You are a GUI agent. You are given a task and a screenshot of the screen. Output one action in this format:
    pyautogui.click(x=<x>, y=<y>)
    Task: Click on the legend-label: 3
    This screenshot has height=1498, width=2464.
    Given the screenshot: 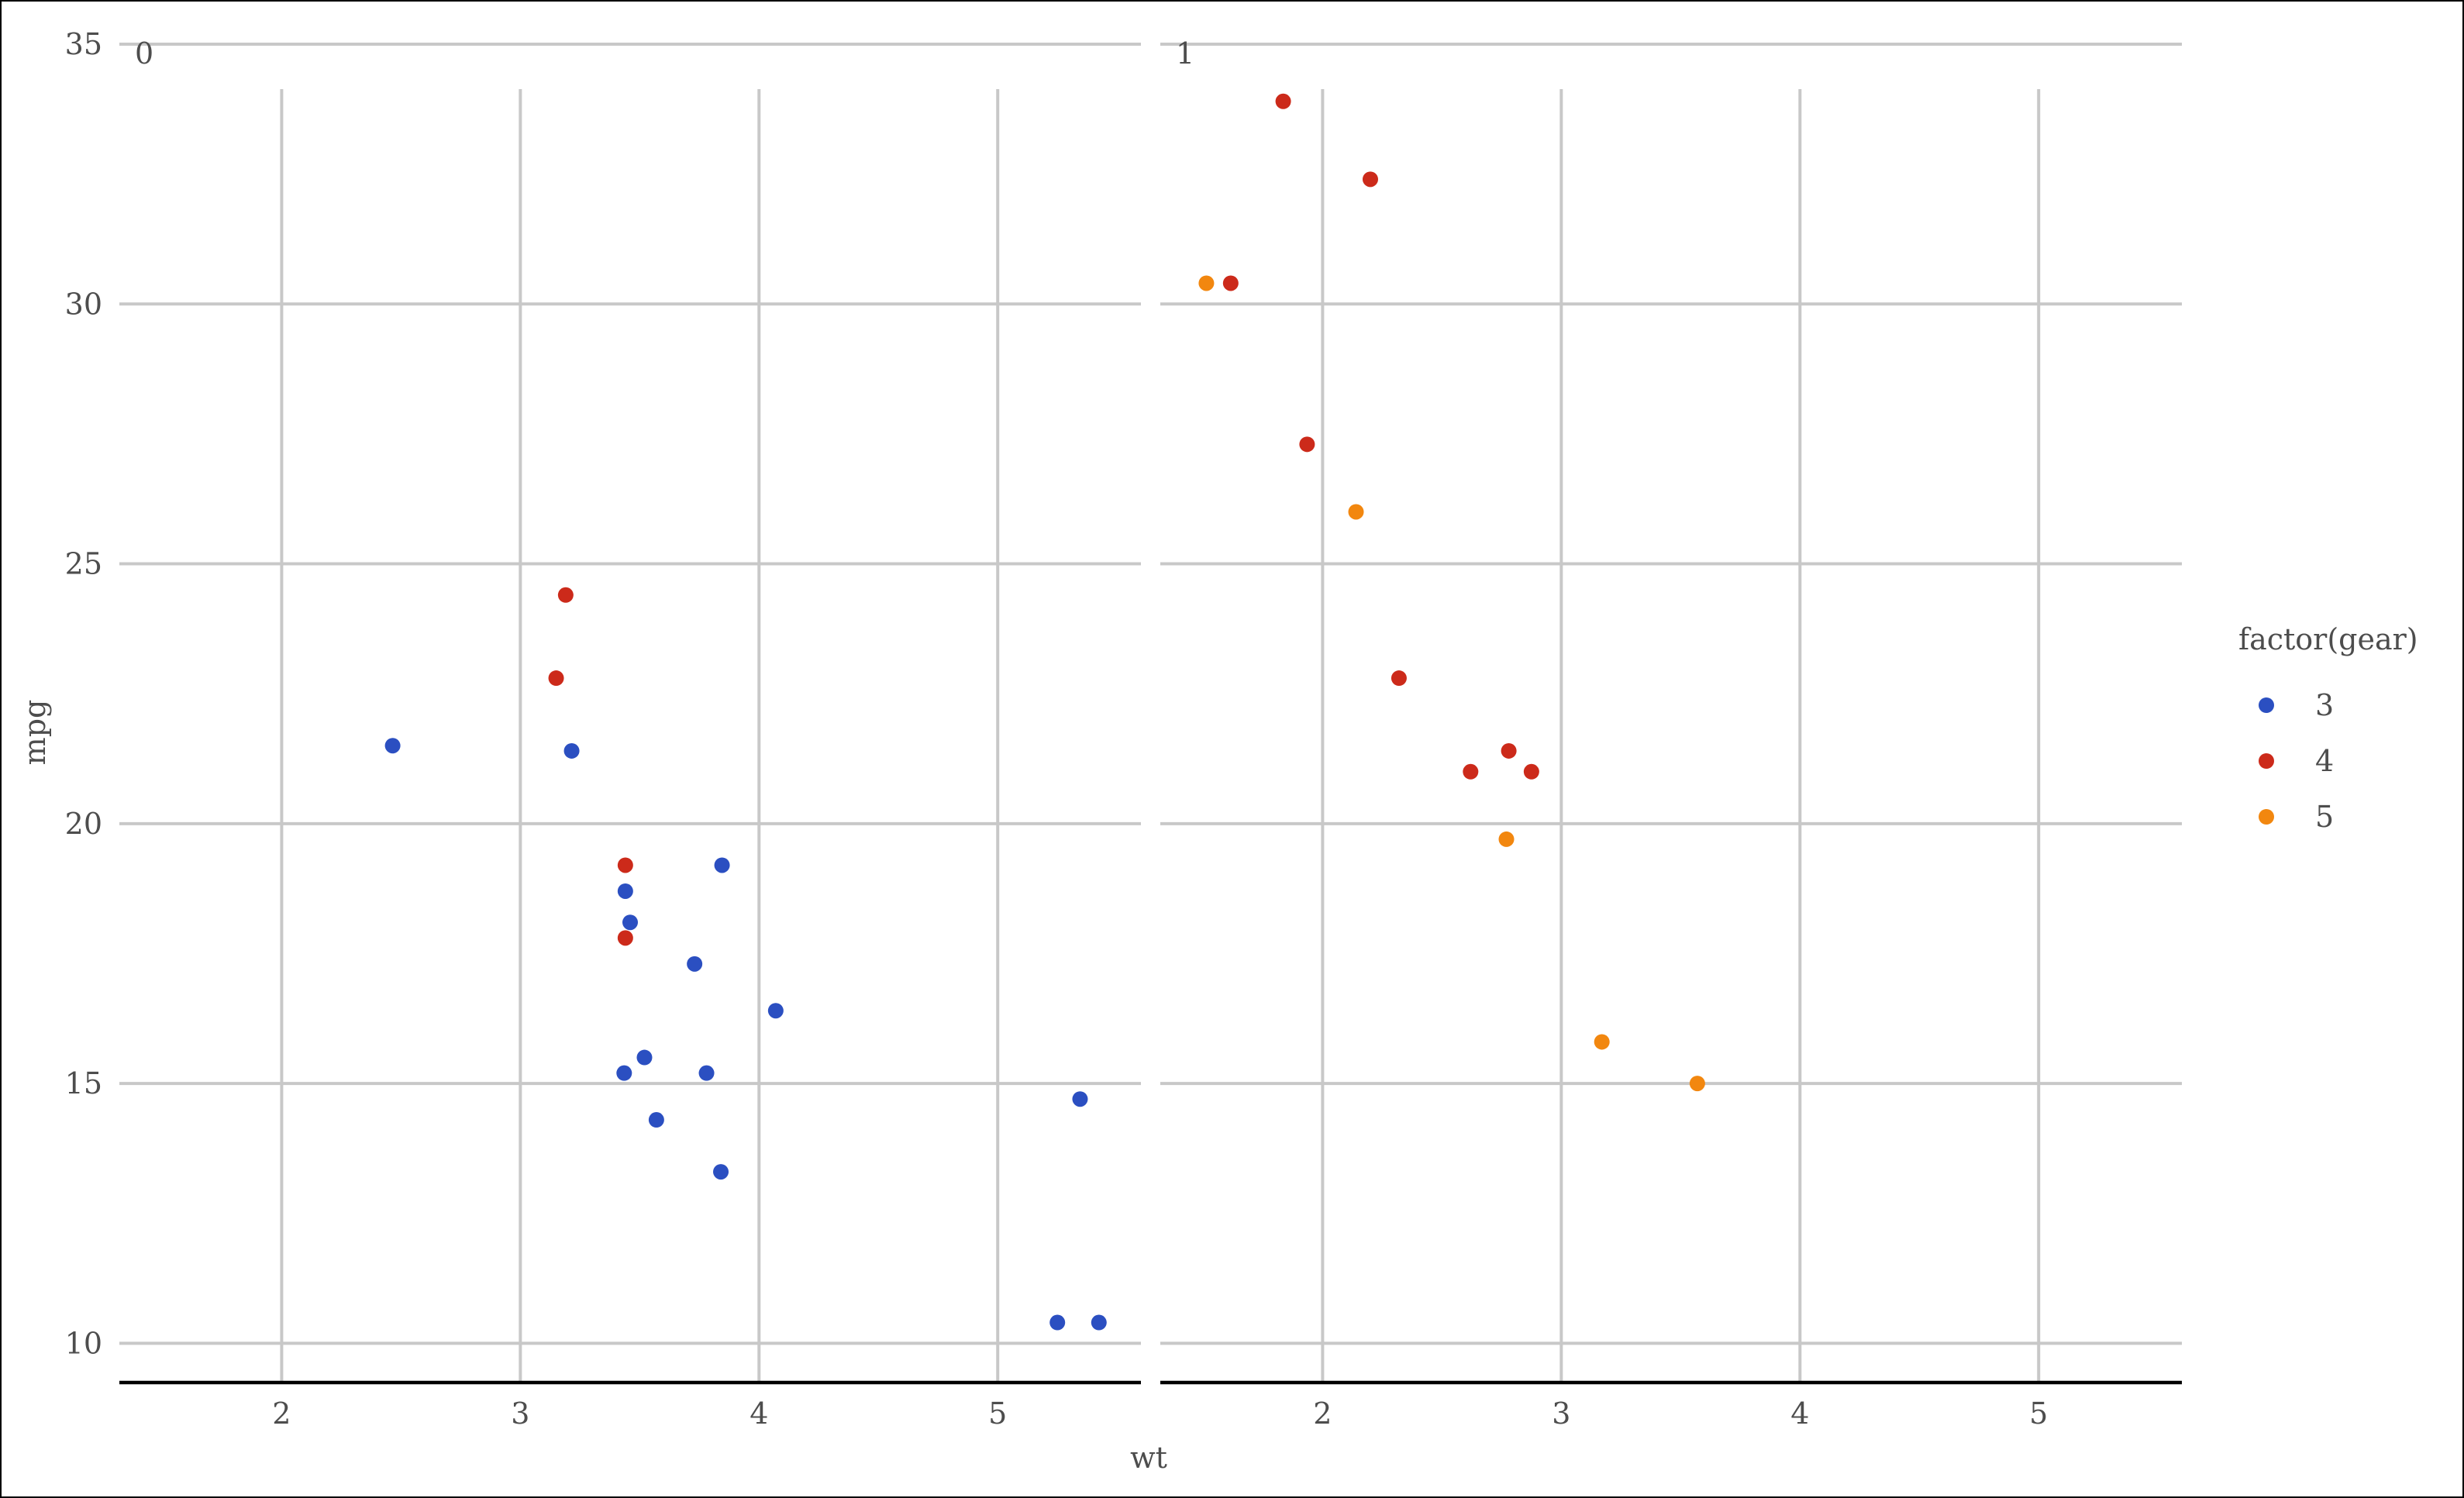 What is the action you would take?
    pyautogui.click(x=2324, y=705)
    